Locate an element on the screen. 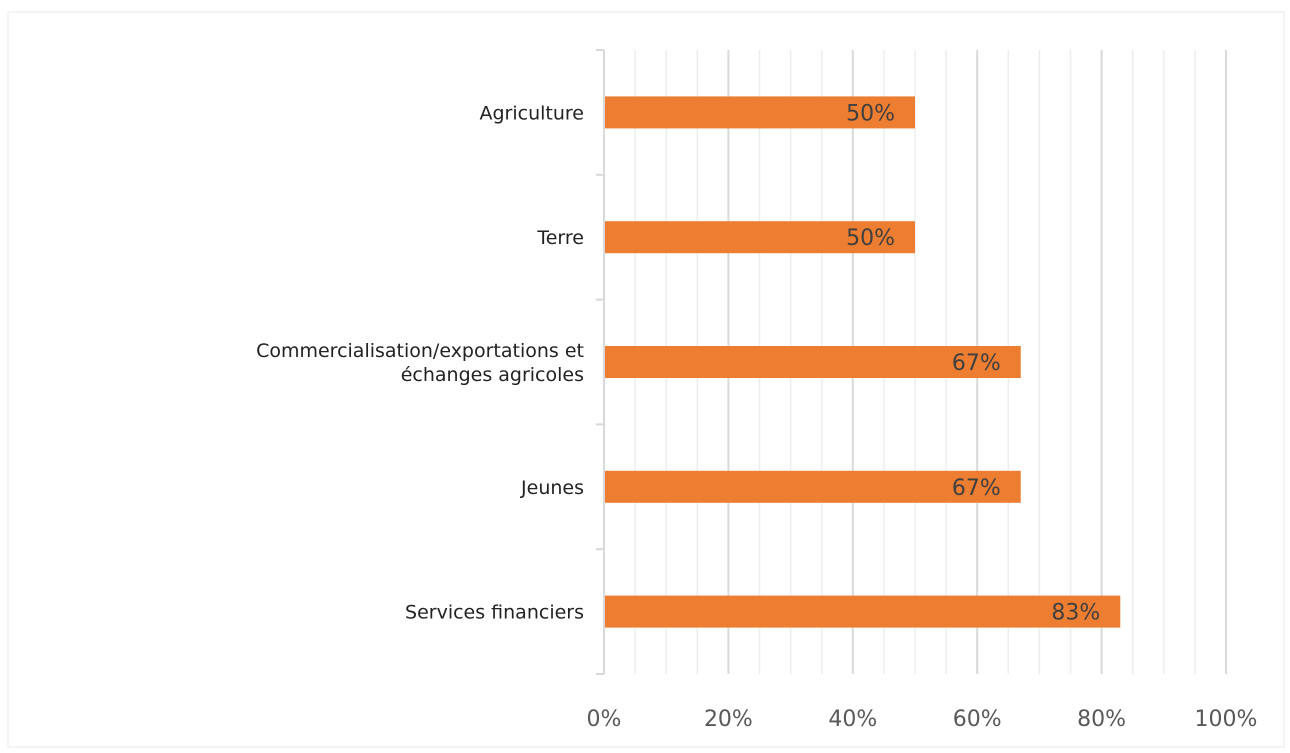 Image resolution: width=1290 pixels, height=753 pixels. data-labels: 50% 50% 67% 67% 83% is located at coordinates (973, 363).